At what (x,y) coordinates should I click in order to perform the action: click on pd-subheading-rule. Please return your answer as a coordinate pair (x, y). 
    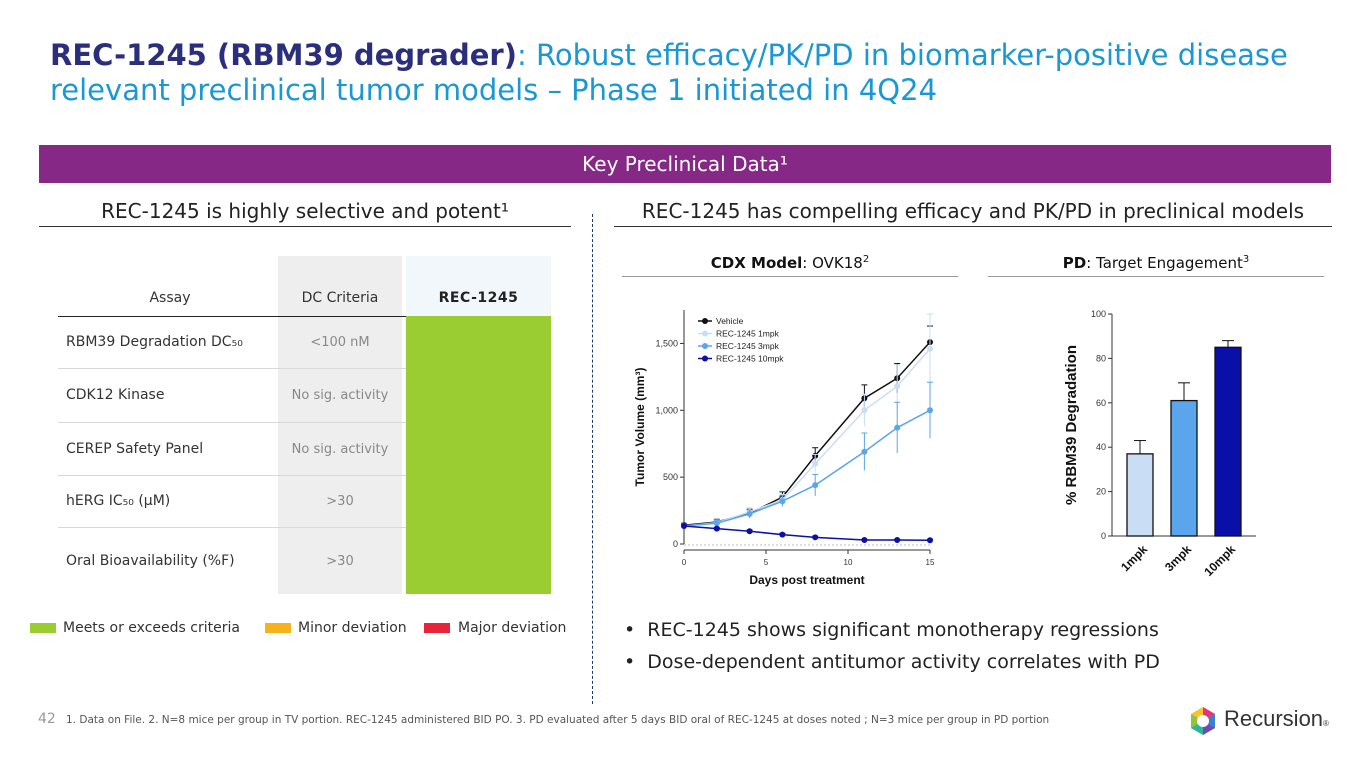
    Looking at the image, I should click on (1156, 276).